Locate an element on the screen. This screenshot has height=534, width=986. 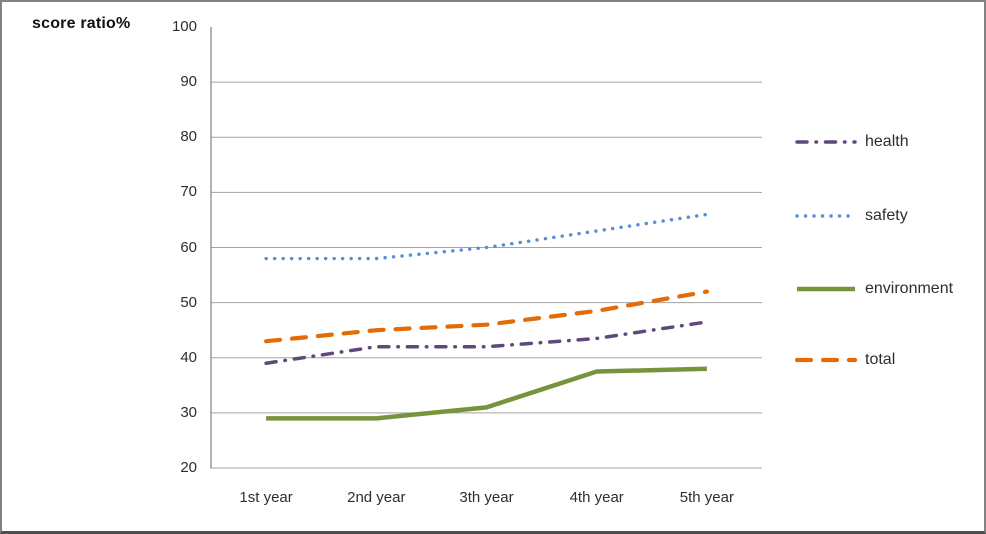
y-tick-label-60: 60 is located at coordinates (188, 247).